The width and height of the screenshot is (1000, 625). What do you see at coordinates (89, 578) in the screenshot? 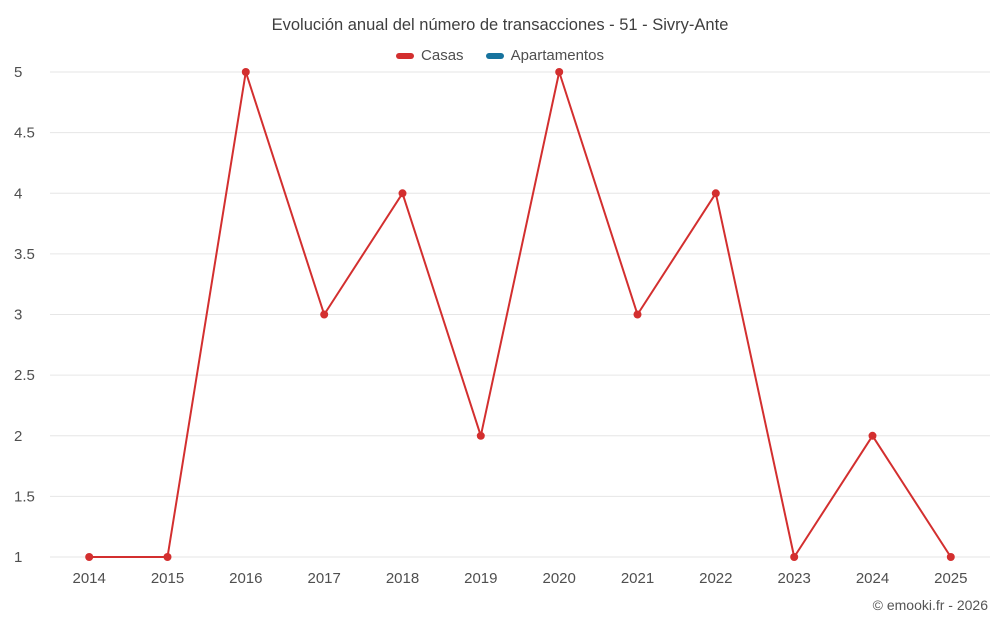
I see `x-axis-label: 2014` at bounding box center [89, 578].